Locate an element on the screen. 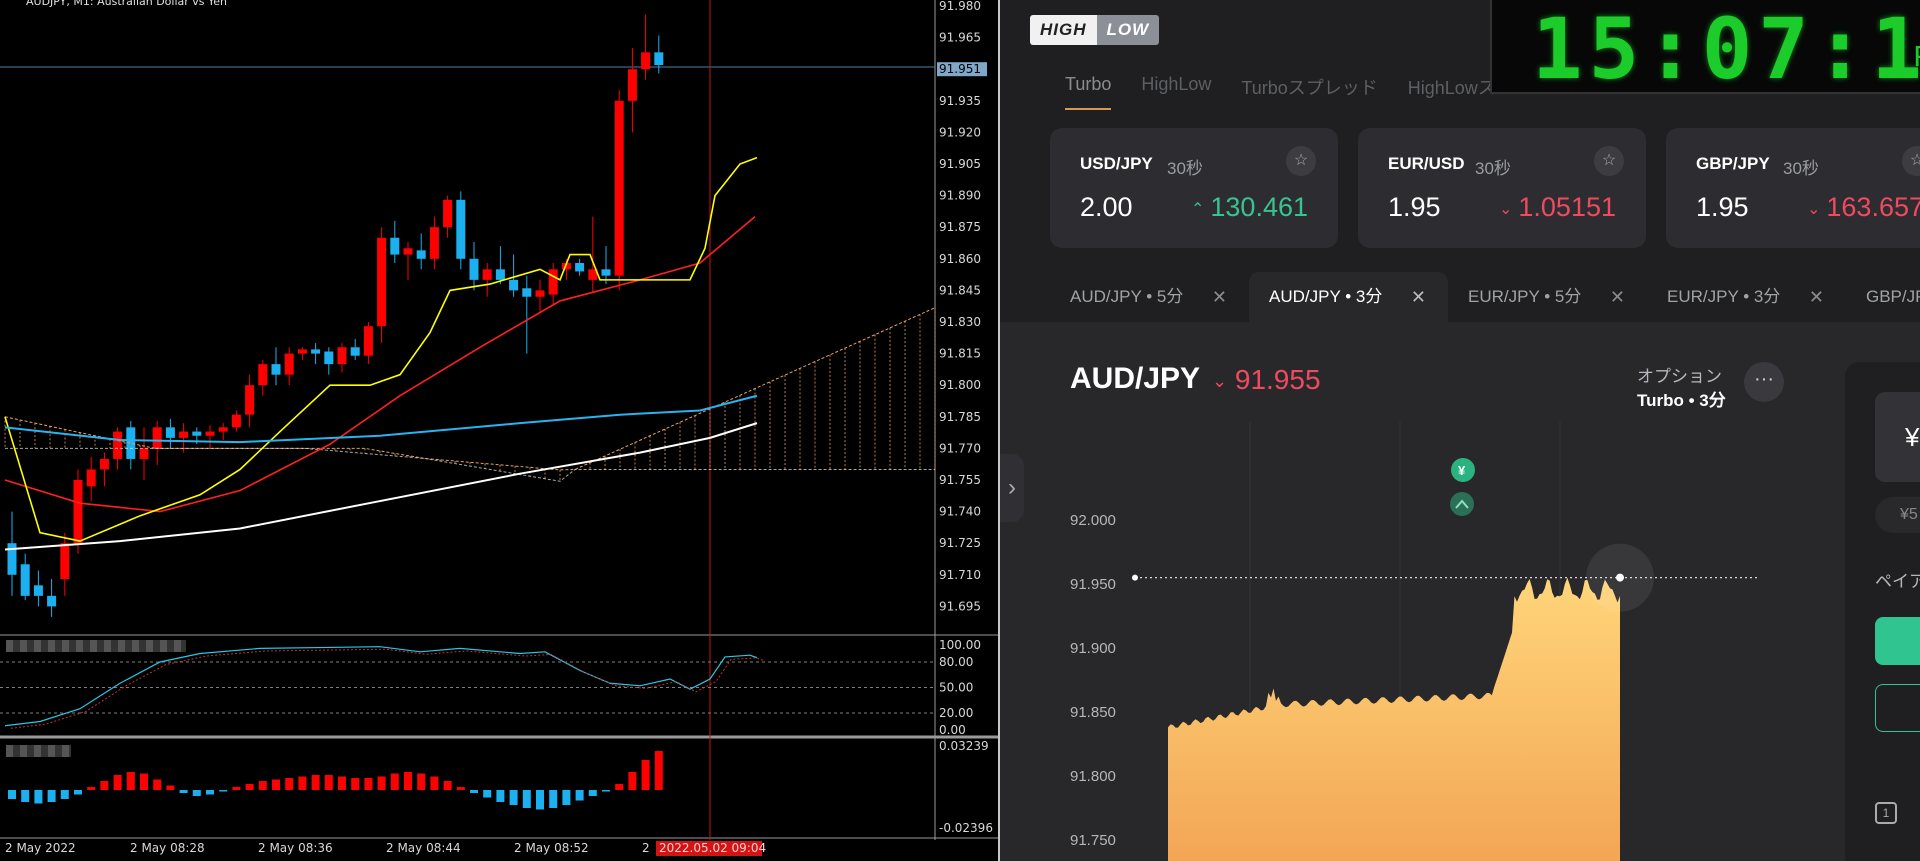 The width and height of the screenshot is (1920, 861). entry-marker is located at coordinates (1463, 470).